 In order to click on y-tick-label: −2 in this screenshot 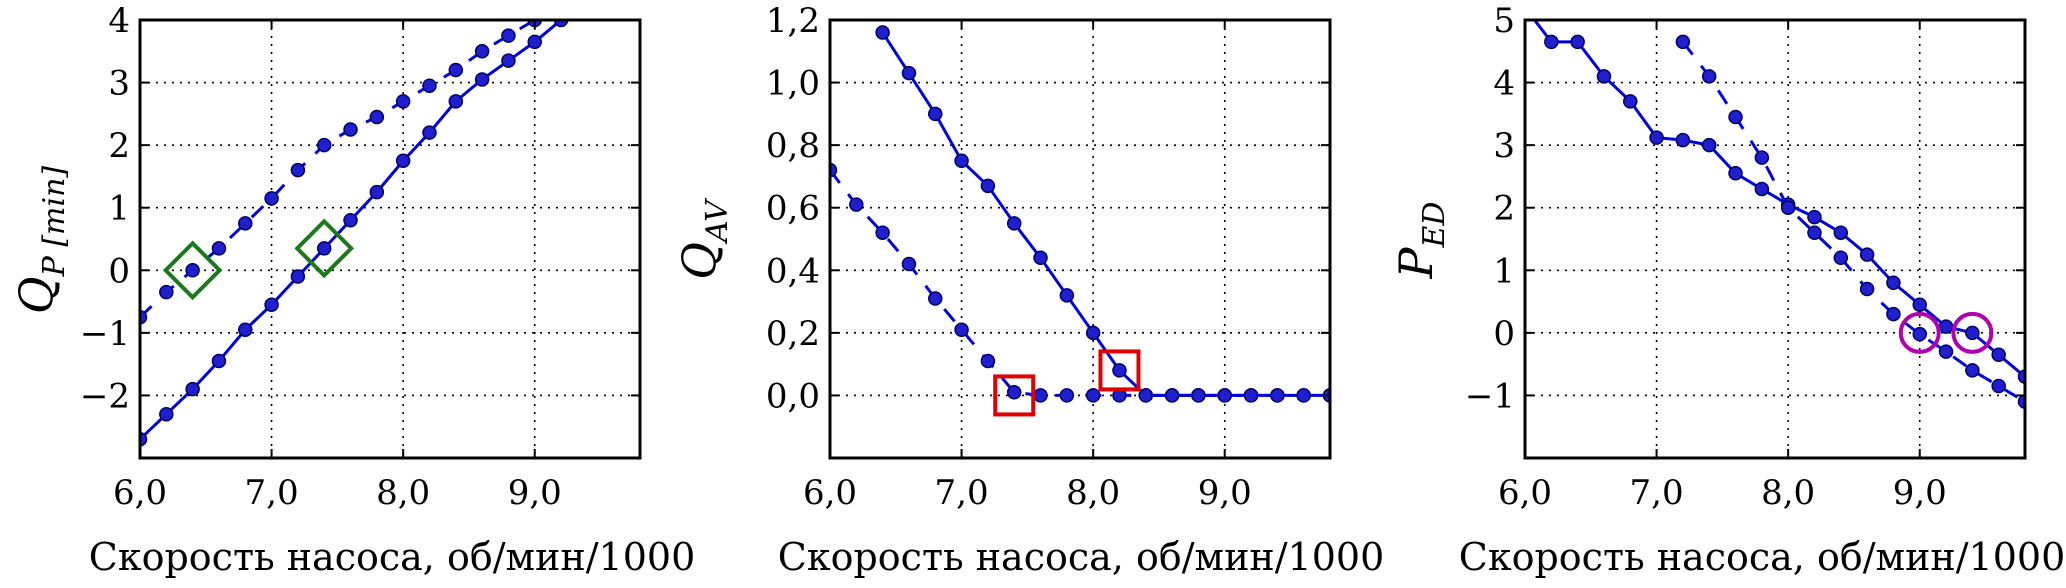, I will do `click(105, 396)`.